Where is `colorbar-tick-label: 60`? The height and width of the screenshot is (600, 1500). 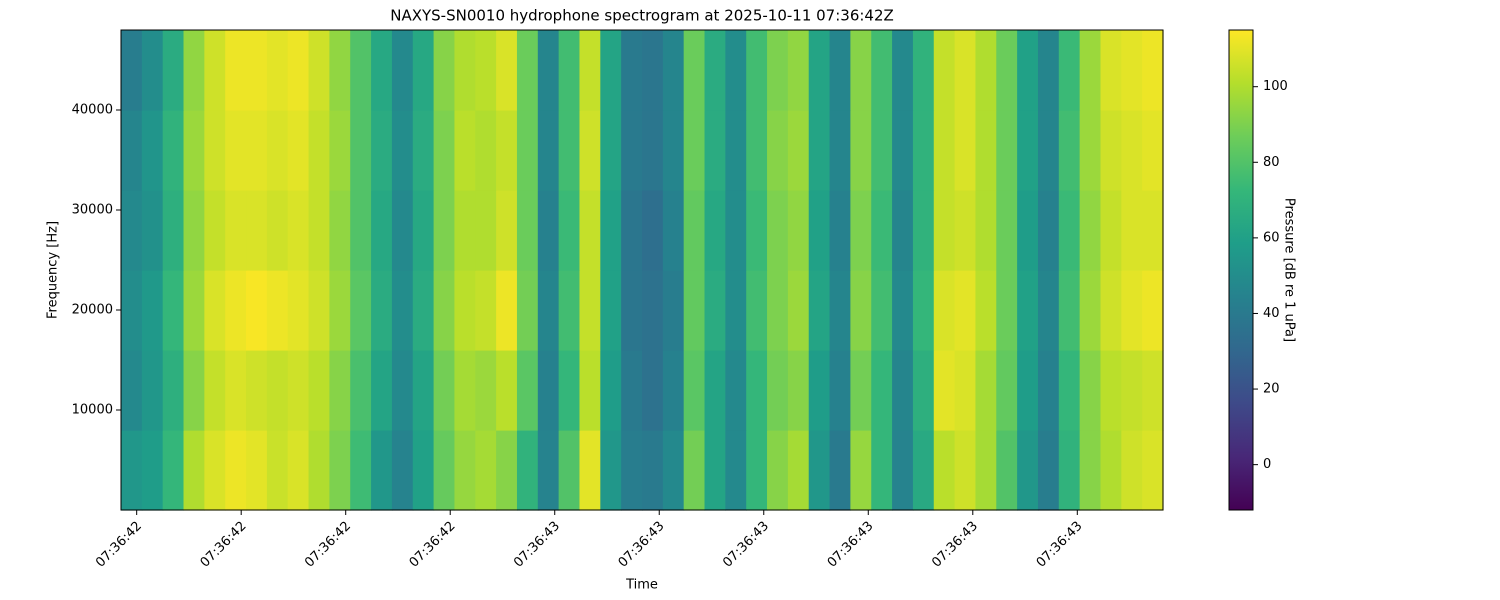
colorbar-tick-label: 60 is located at coordinates (1271, 237).